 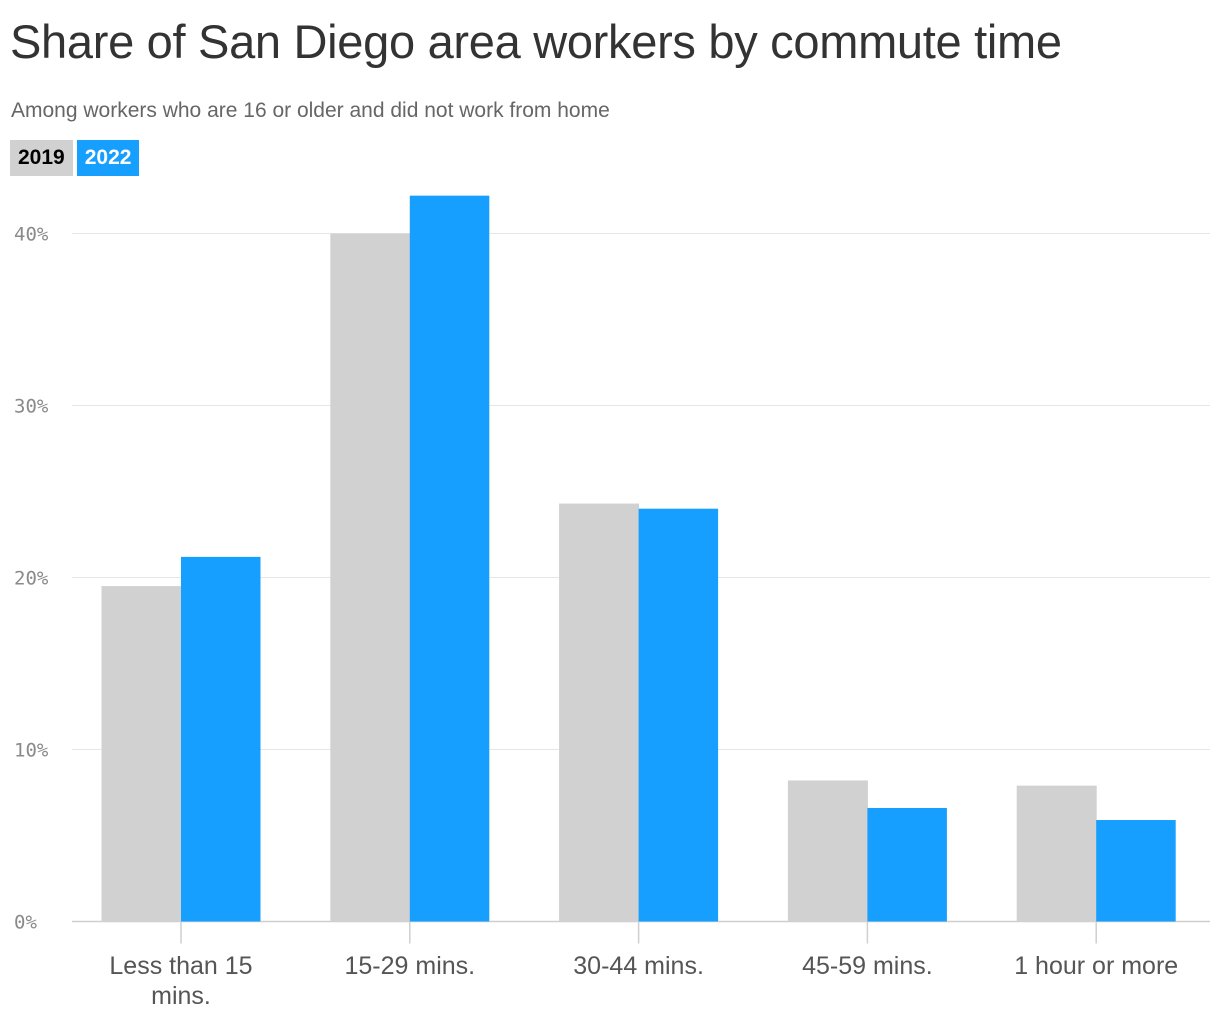 I want to click on legend: 2019 2022, so click(x=75, y=158).